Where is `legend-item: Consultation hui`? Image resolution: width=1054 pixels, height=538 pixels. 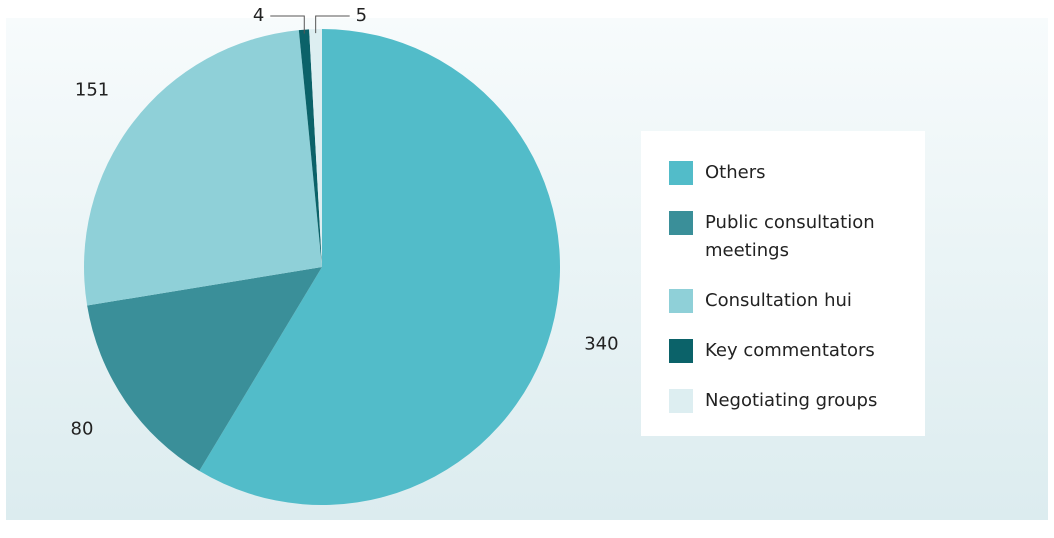
legend-item: Consultation hui is located at coordinates (787, 301).